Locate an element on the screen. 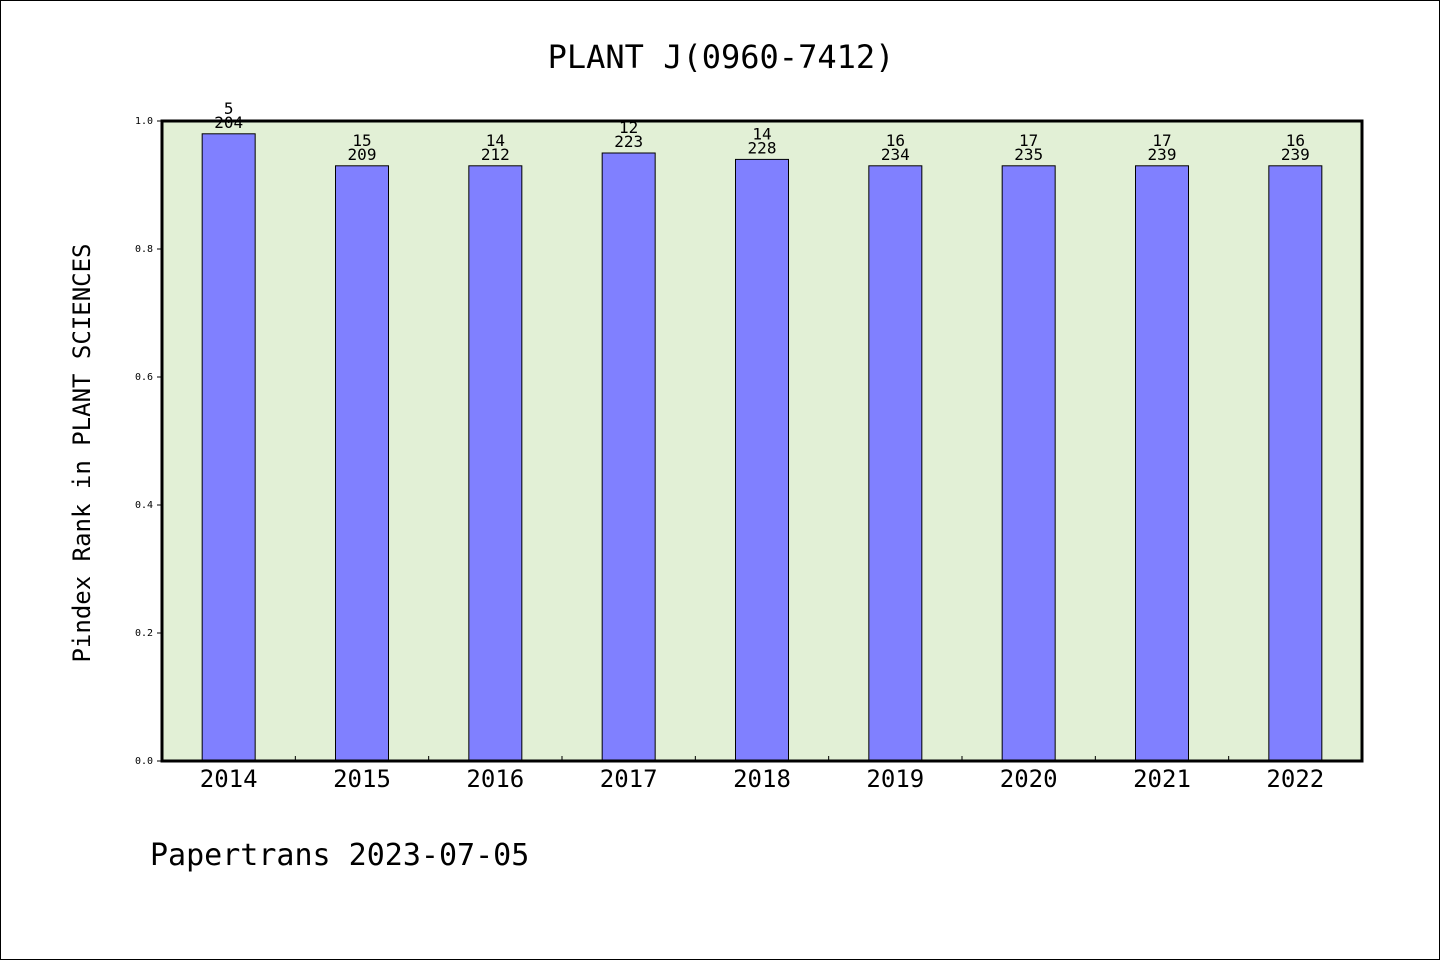 The width and height of the screenshot is (1440, 960). bar-rank-label: 15 is located at coordinates (361, 140).